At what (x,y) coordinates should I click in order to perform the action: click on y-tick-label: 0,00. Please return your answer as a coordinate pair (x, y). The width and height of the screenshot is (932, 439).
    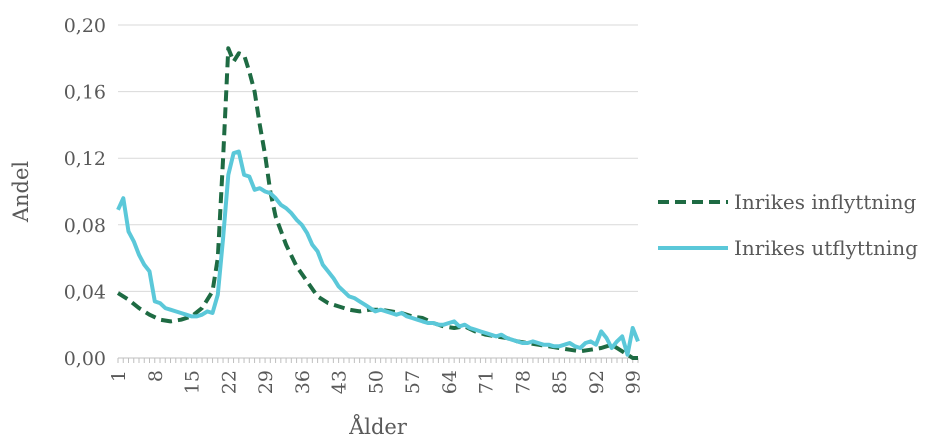
    Looking at the image, I should click on (85, 359).